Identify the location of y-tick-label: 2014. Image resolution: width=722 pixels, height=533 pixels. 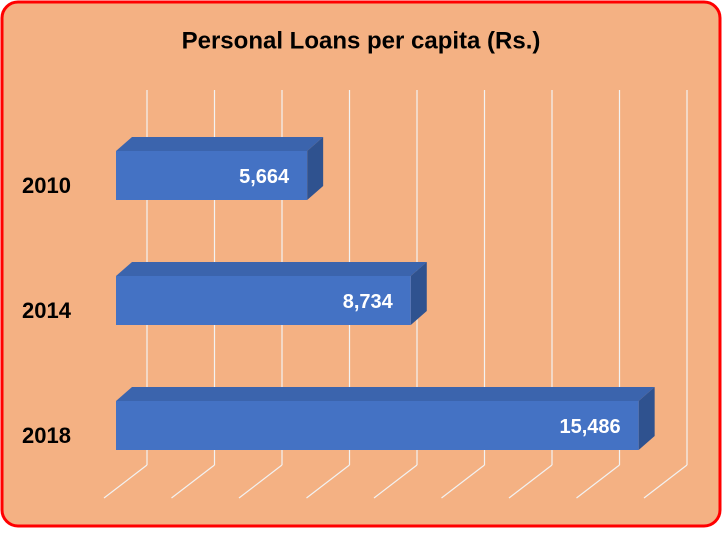
(47, 310).